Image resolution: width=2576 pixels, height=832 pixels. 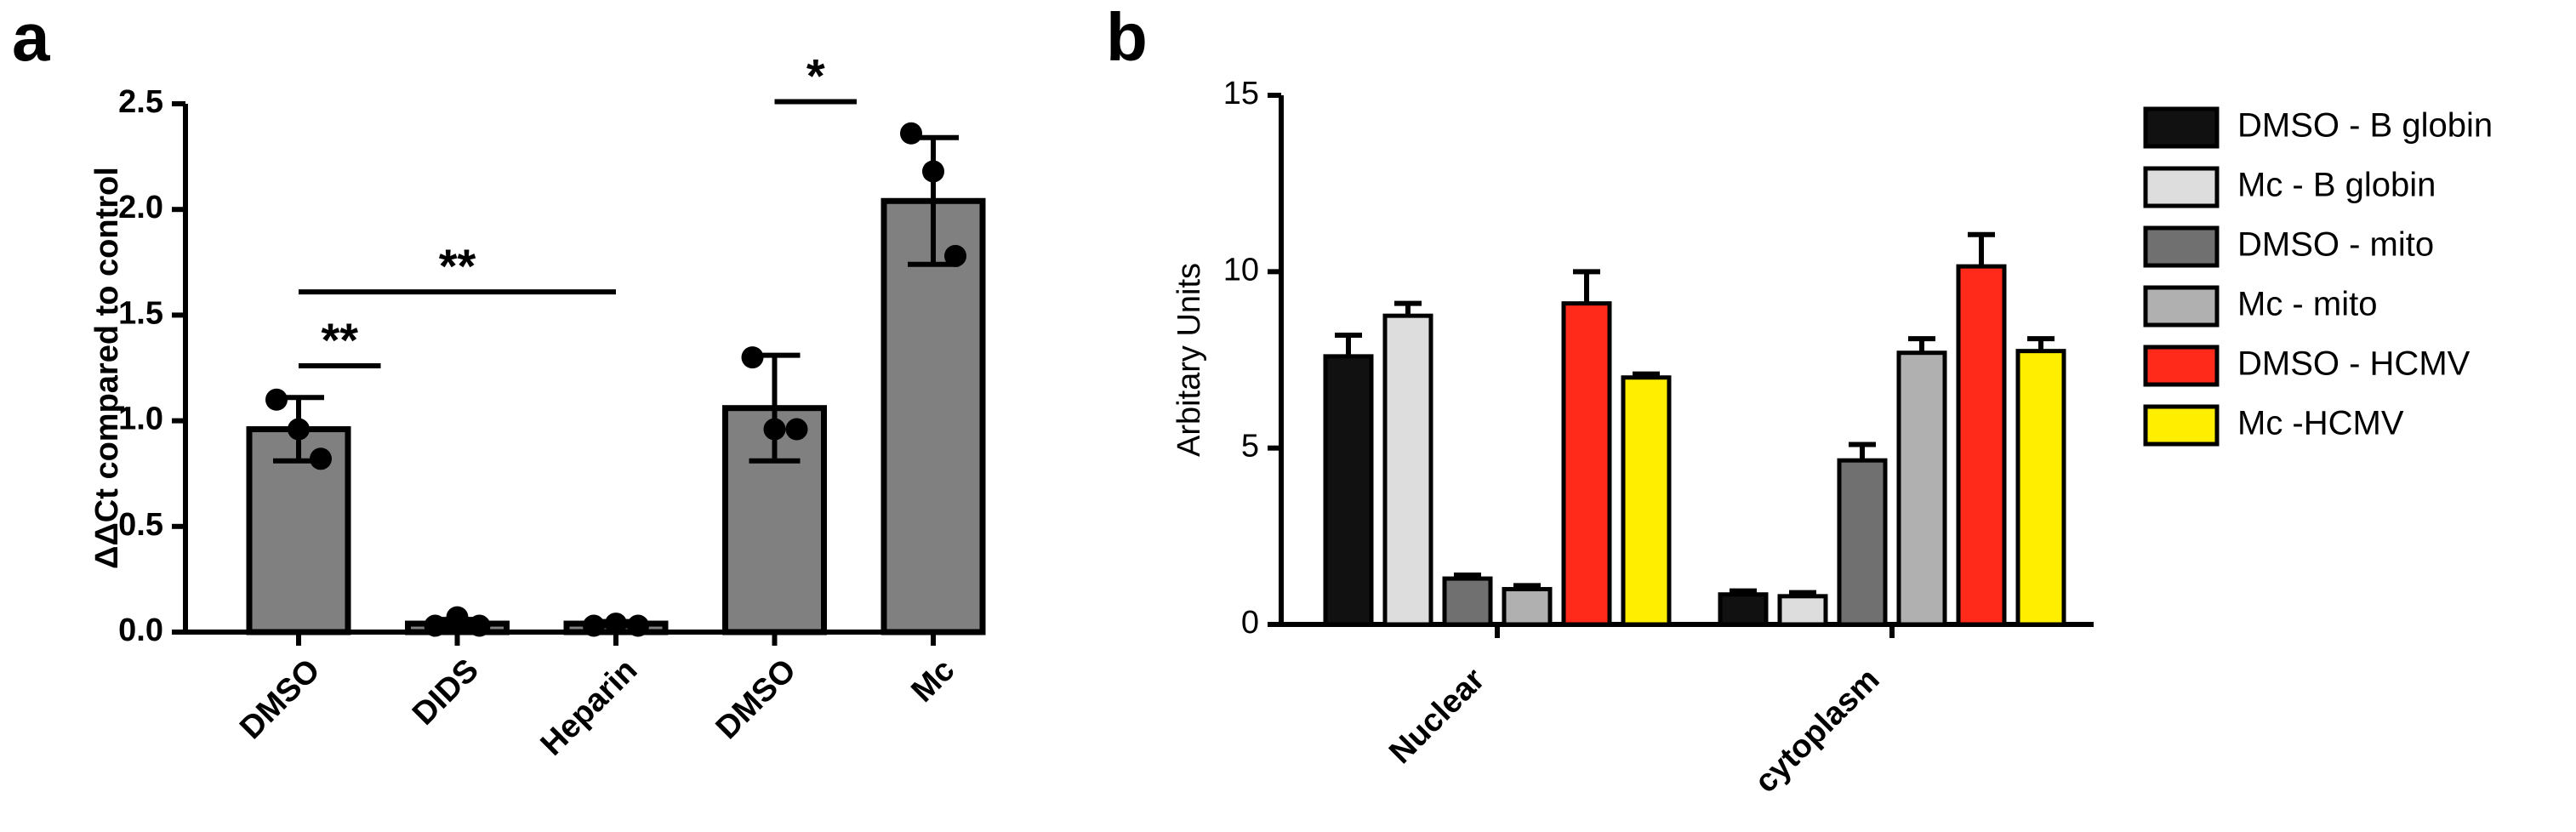 I want to click on y-tick-label: 0.5, so click(x=140, y=525).